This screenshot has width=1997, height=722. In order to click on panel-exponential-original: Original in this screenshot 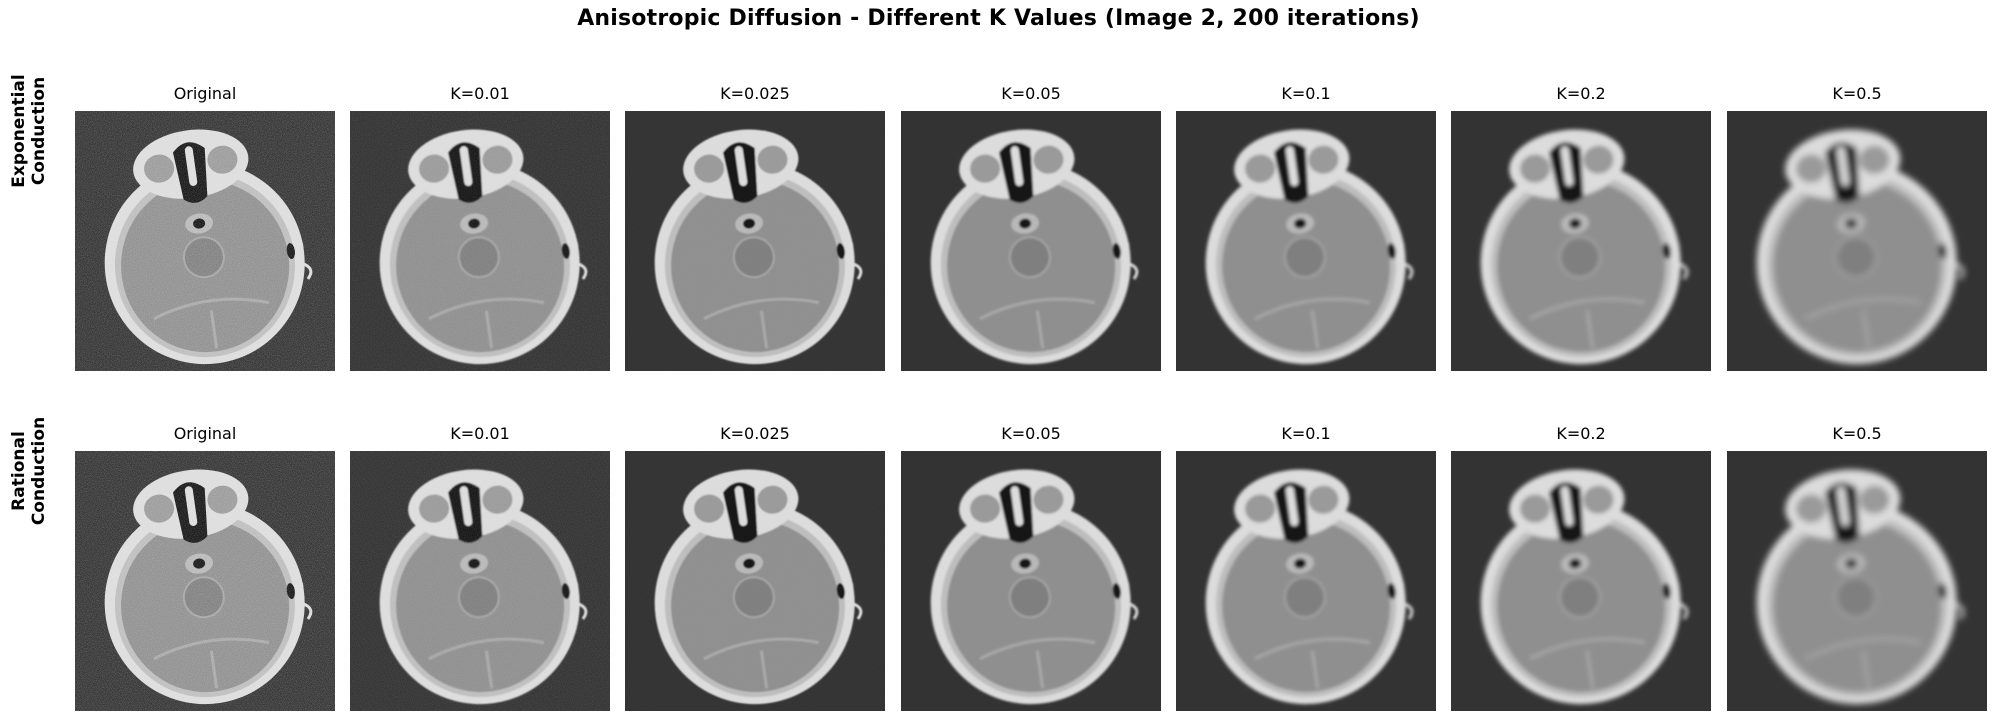, I will do `click(205, 227)`.